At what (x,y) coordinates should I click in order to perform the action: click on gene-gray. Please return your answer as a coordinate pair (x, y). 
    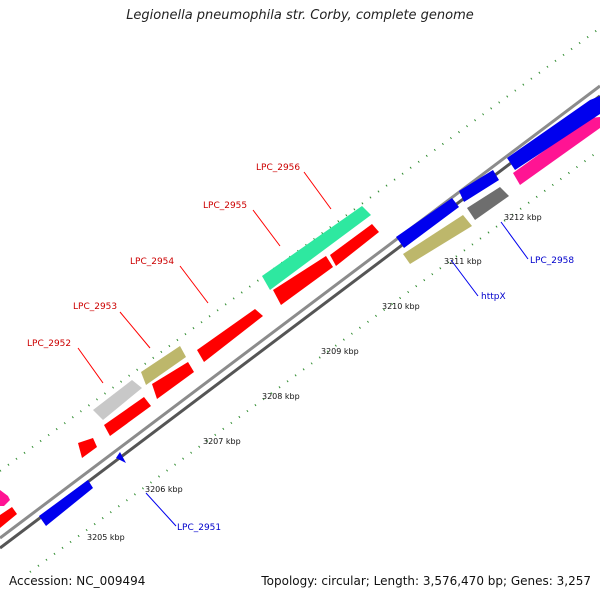
    Looking at the image, I should click on (488, 203).